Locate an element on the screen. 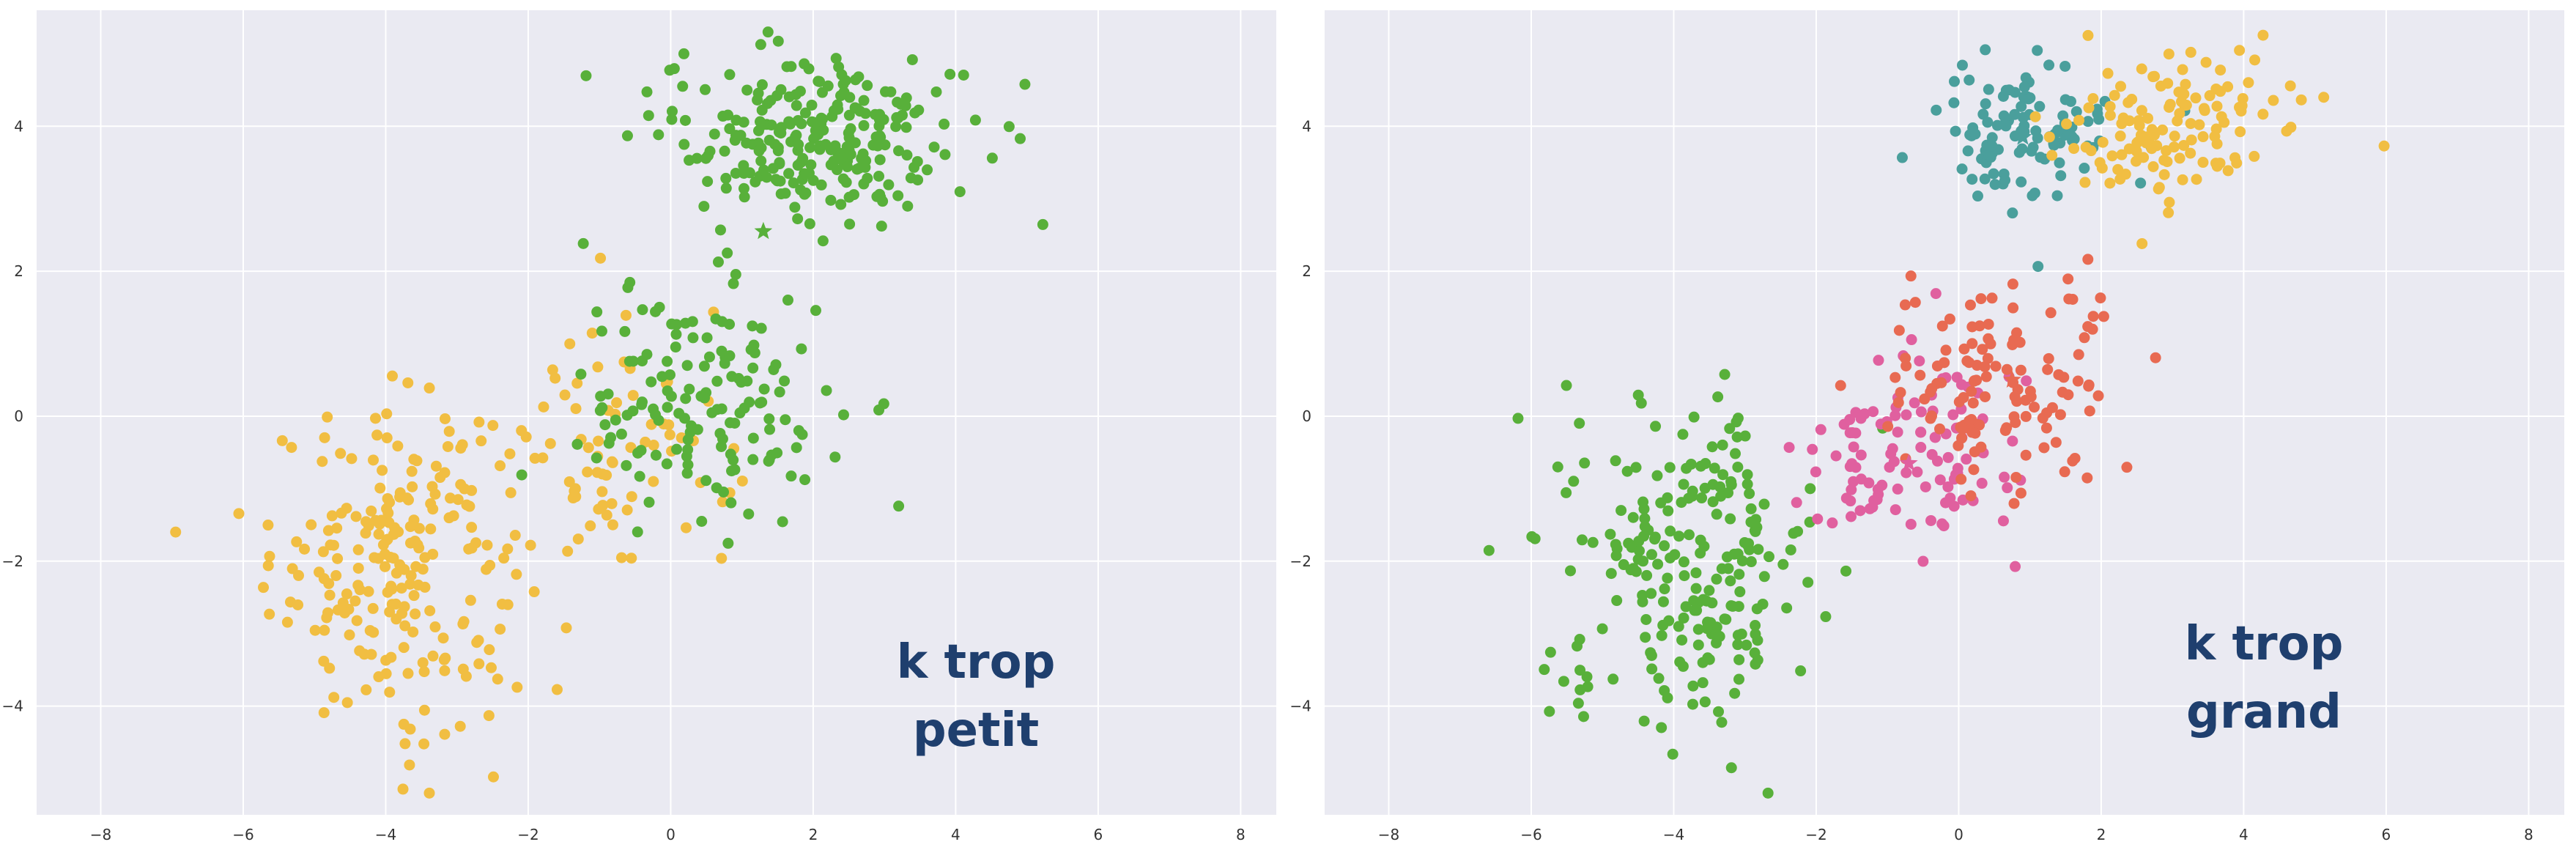 The height and width of the screenshot is (850, 2576). annotation-line-2: petit is located at coordinates (976, 730).